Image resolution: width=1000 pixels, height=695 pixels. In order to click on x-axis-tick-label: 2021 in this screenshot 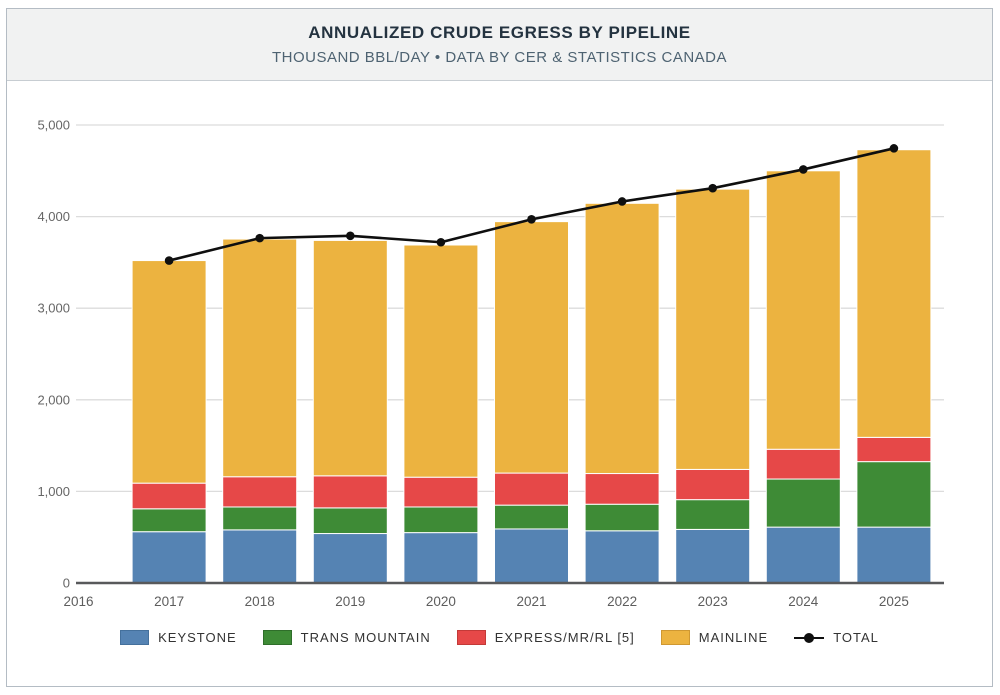, I will do `click(531, 601)`.